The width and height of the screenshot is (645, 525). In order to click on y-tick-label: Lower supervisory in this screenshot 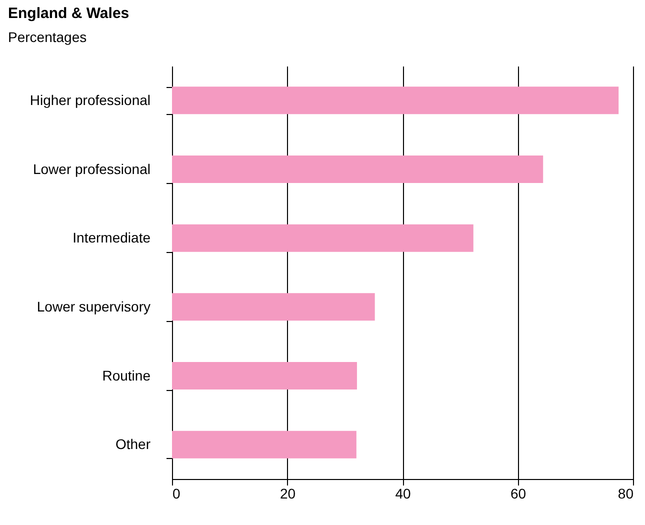, I will do `click(93, 306)`.